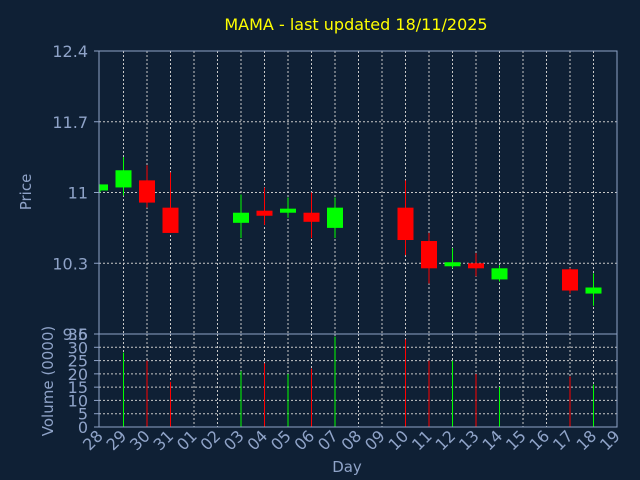 The height and width of the screenshot is (480, 640). Describe the element at coordinates (70, 122) in the screenshot. I see `price-tick-label: 11.7` at that location.